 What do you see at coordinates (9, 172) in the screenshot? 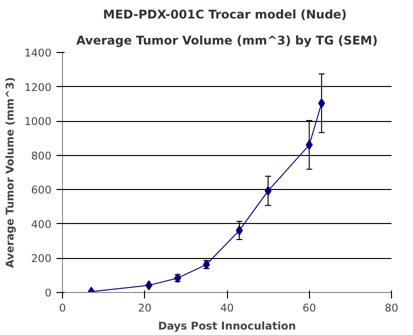
I see `y-axis-title: Average Tumor Volume (mm^3)` at bounding box center [9, 172].